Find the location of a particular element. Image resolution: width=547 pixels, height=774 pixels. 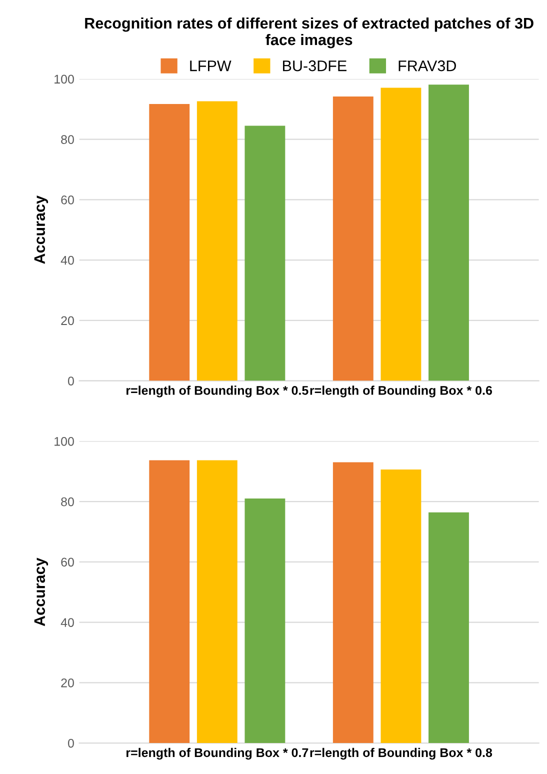

chart-title: Recognition rates of different sizes of extracted patches of 3D face images is located at coordinates (309, 32).